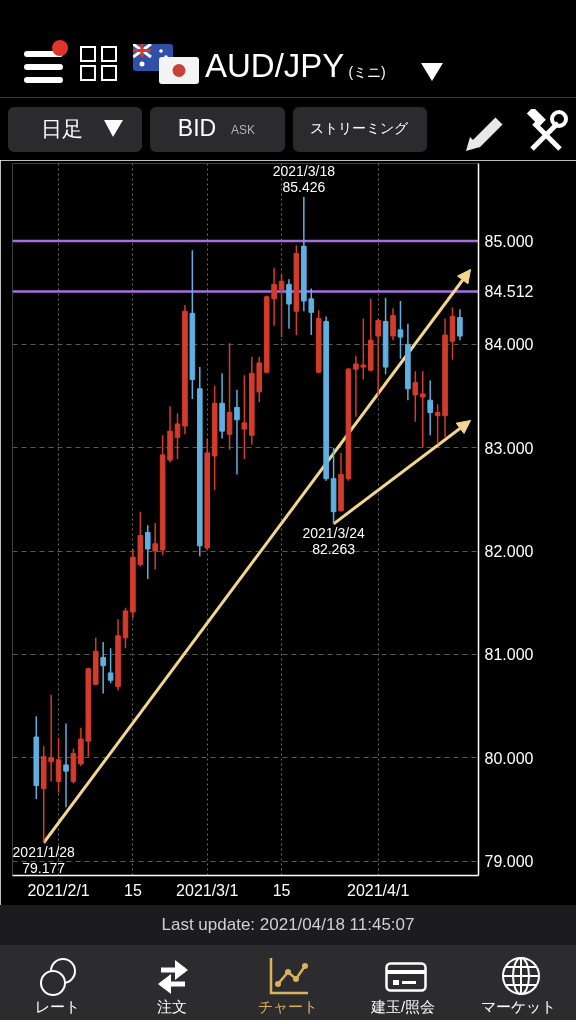 The height and width of the screenshot is (1024, 576). I want to click on y-tick-label: 80.000, so click(509, 758).